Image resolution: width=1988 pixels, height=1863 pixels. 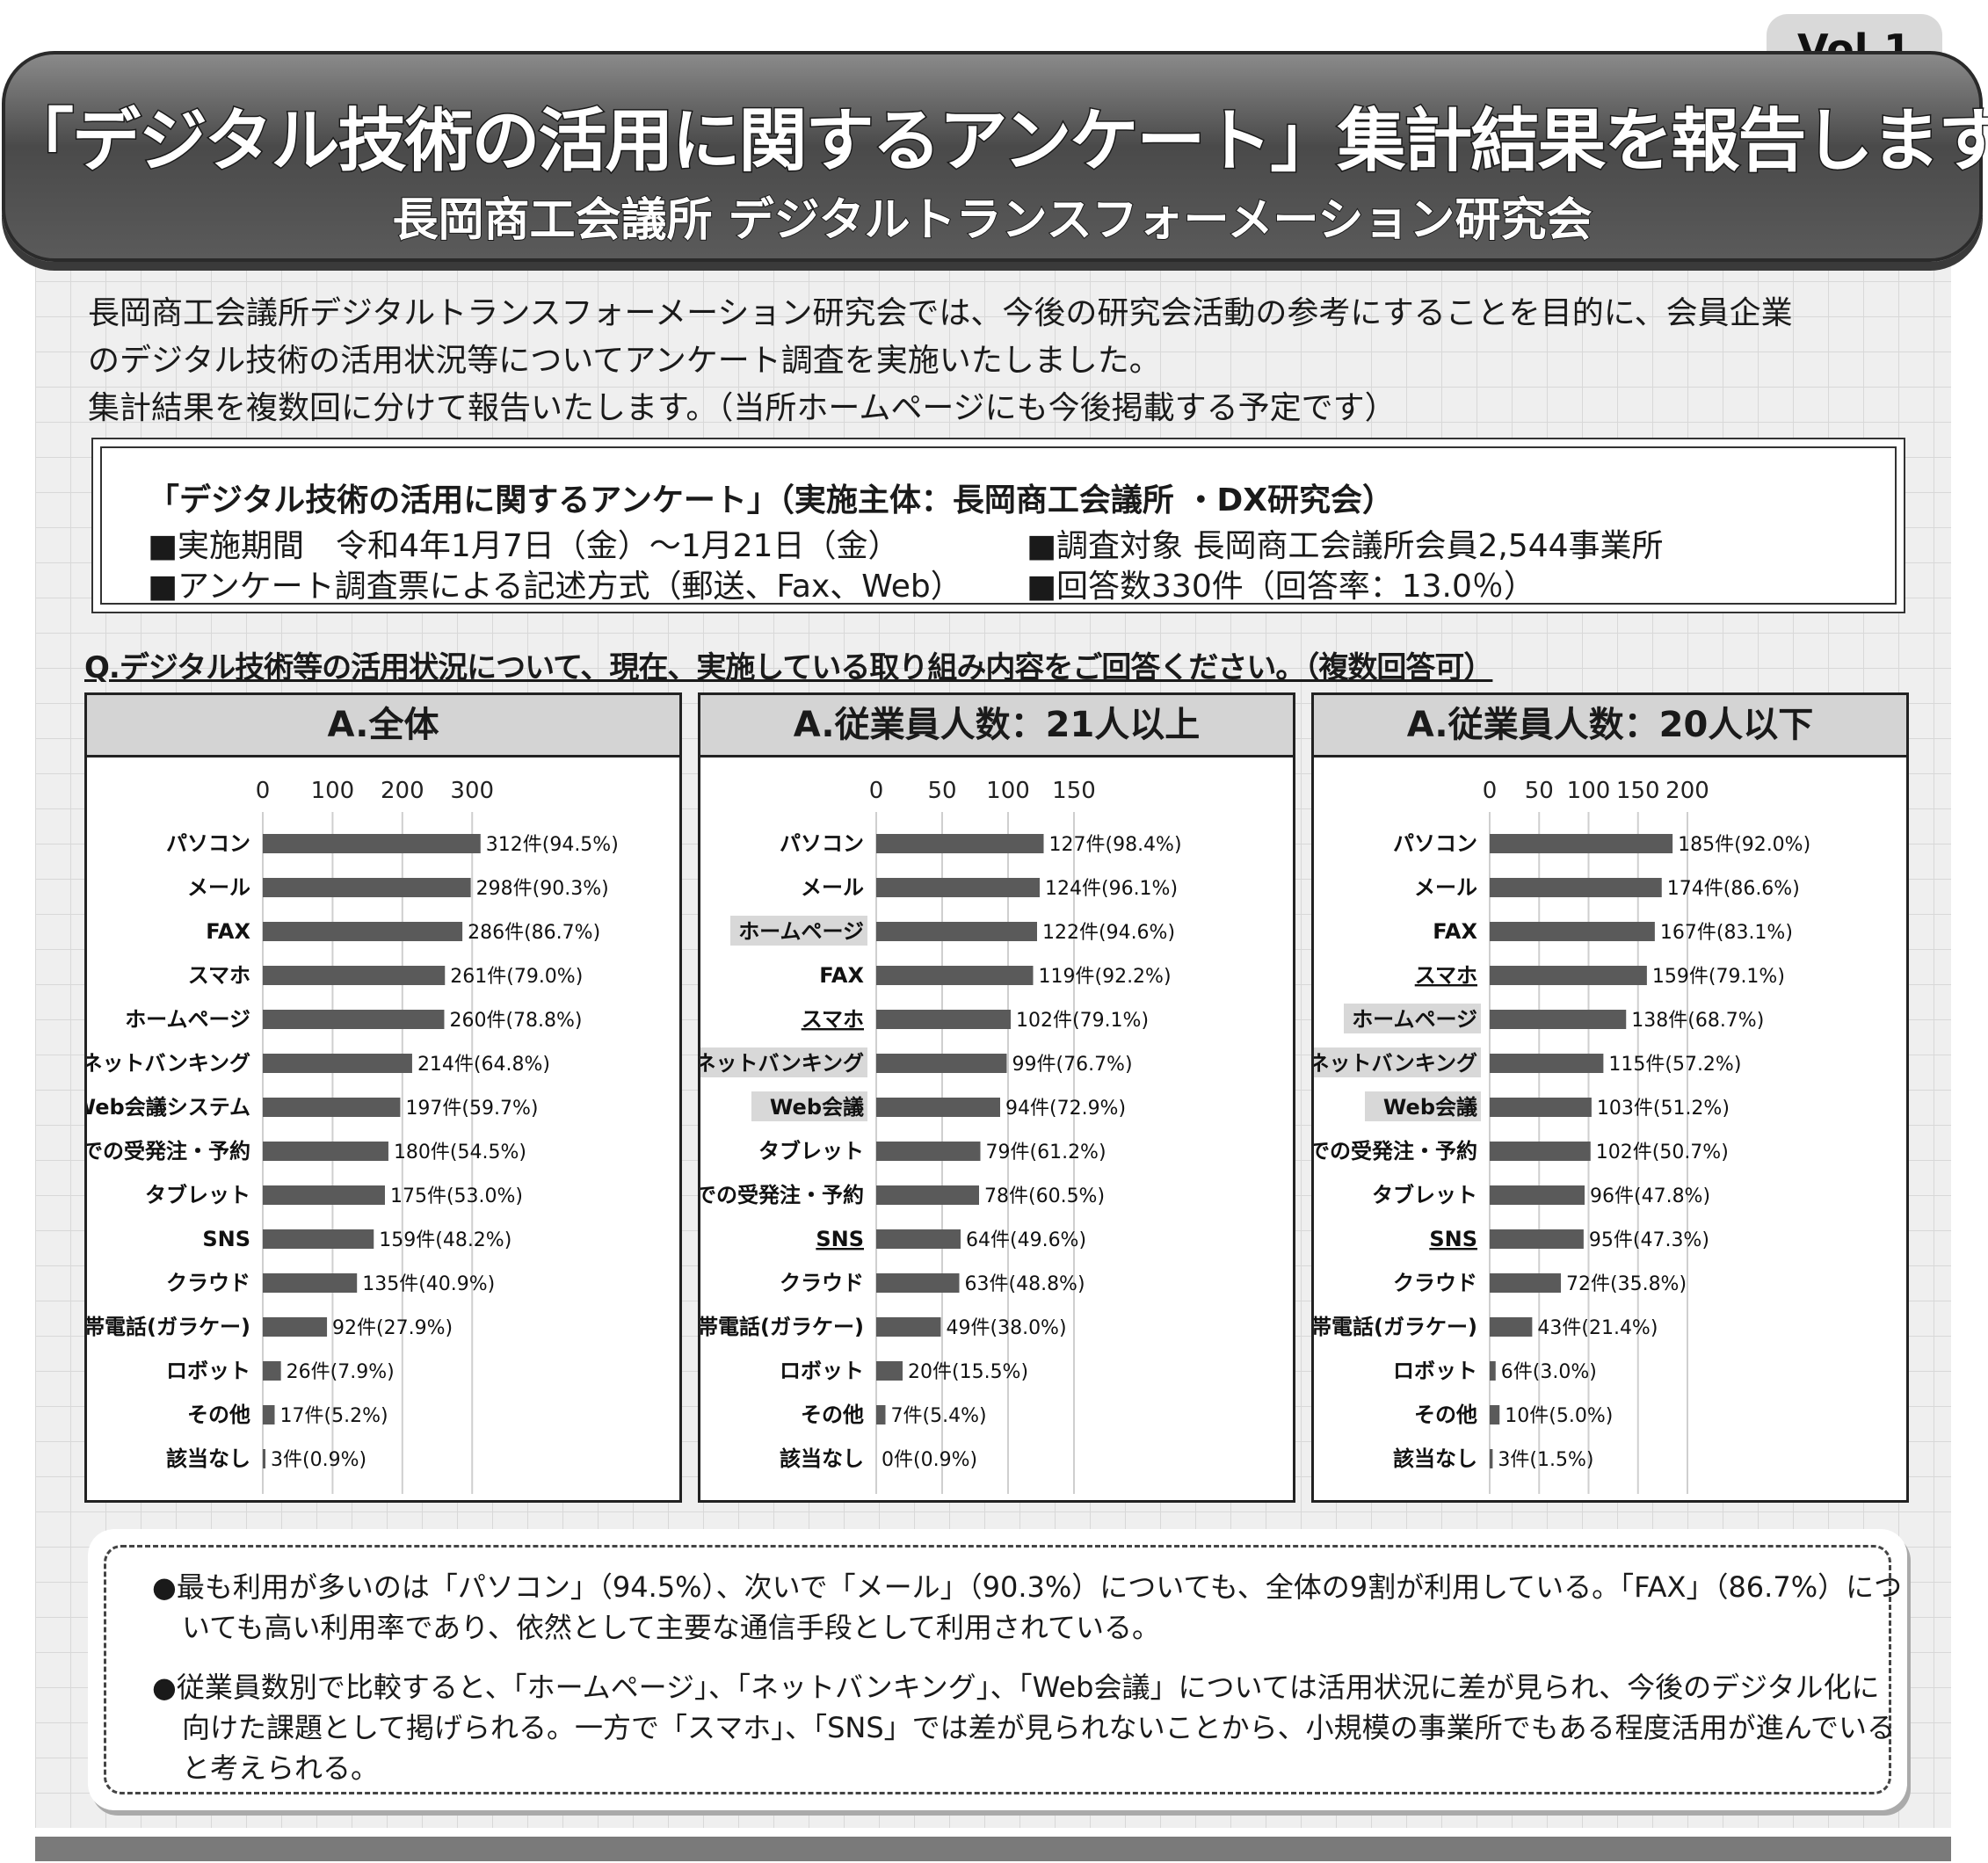 I want to click on chart-title: A.全体, so click(x=383, y=726).